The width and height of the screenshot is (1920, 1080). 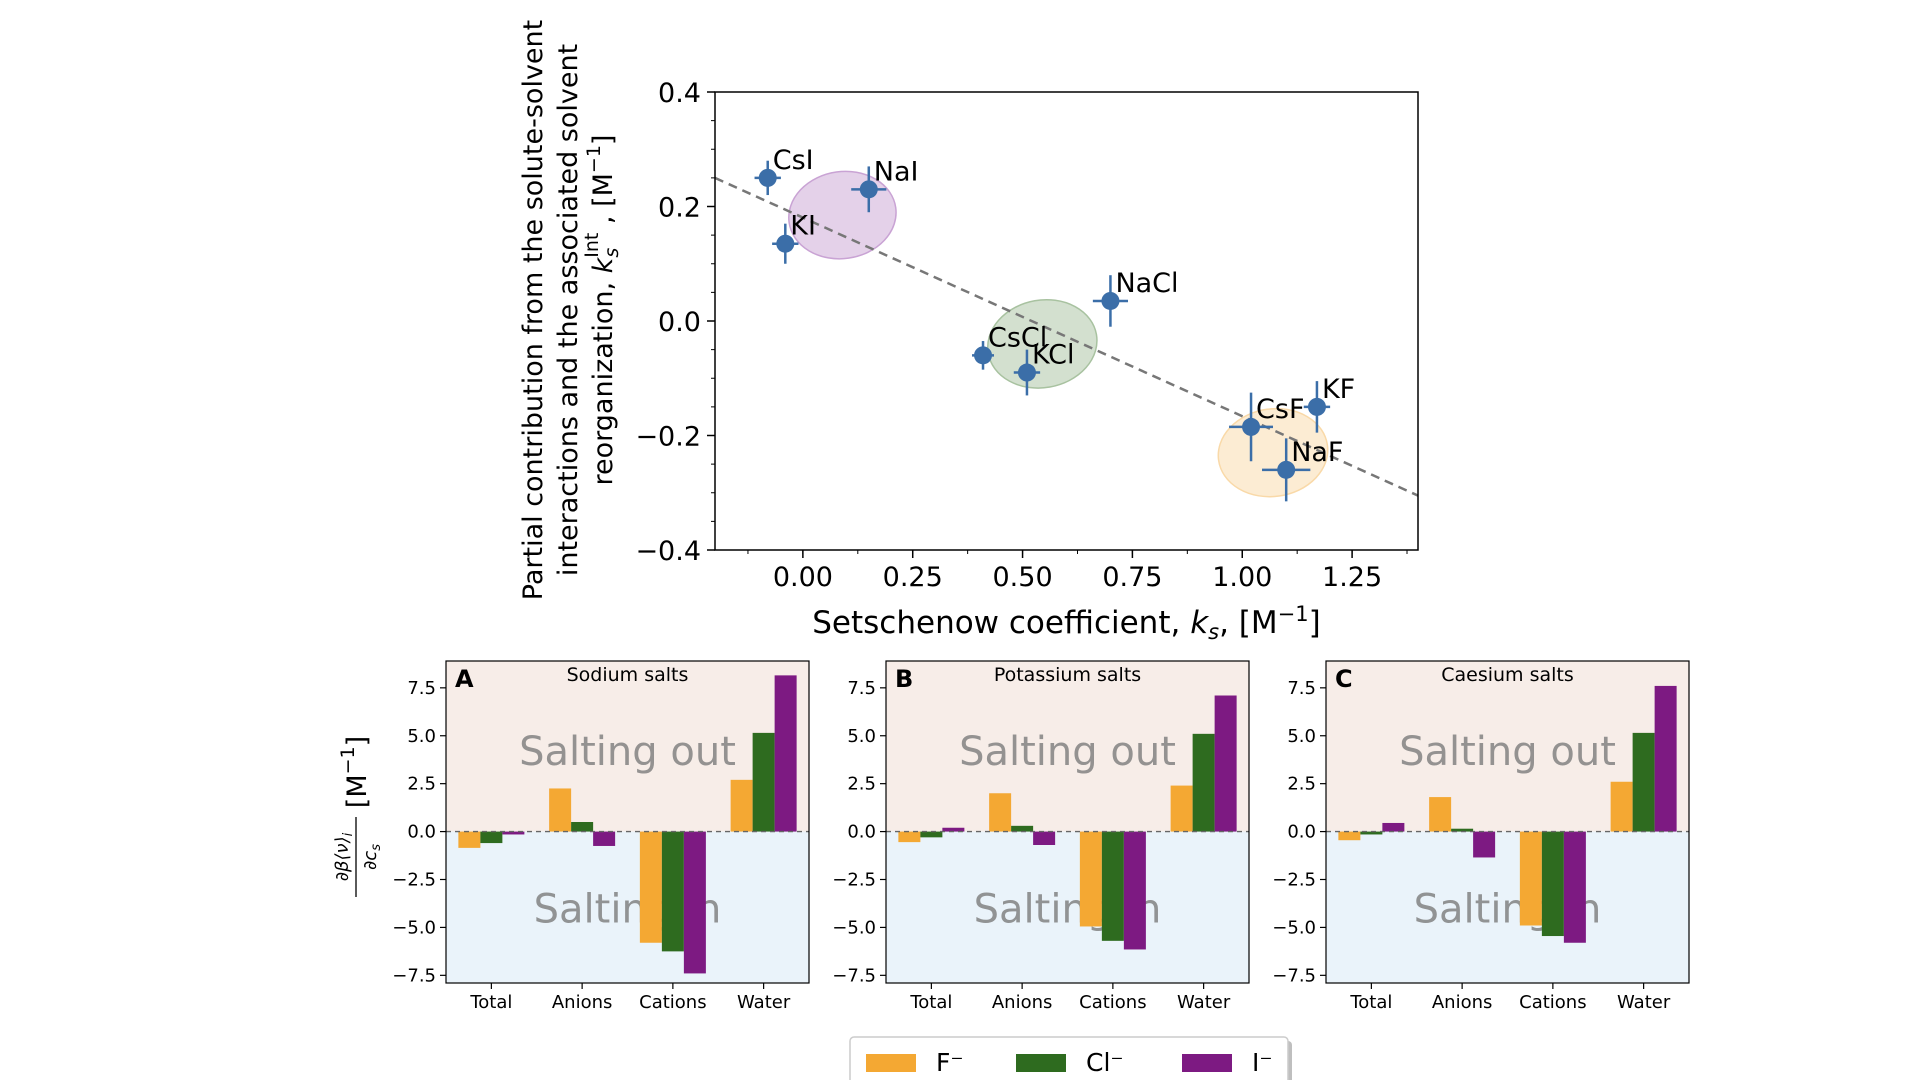 I want to click on y-tick-label: 0.2, so click(x=679, y=208).